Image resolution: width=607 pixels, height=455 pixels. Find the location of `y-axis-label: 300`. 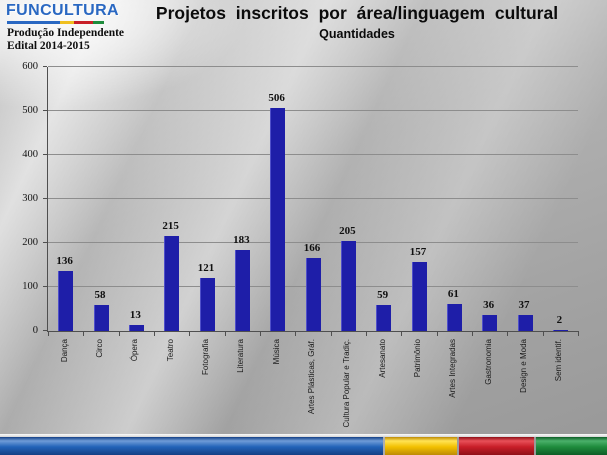

y-axis-label: 300 is located at coordinates (30, 198).